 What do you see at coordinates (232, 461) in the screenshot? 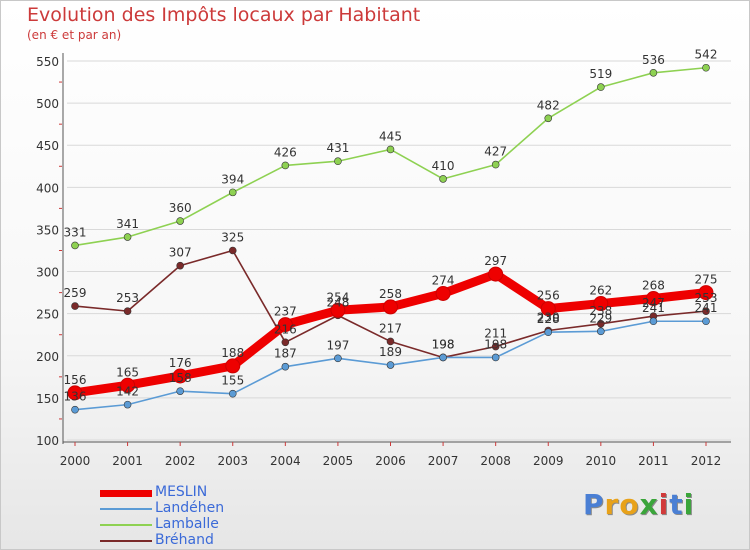
I see `x-tick-label: 2003` at bounding box center [232, 461].